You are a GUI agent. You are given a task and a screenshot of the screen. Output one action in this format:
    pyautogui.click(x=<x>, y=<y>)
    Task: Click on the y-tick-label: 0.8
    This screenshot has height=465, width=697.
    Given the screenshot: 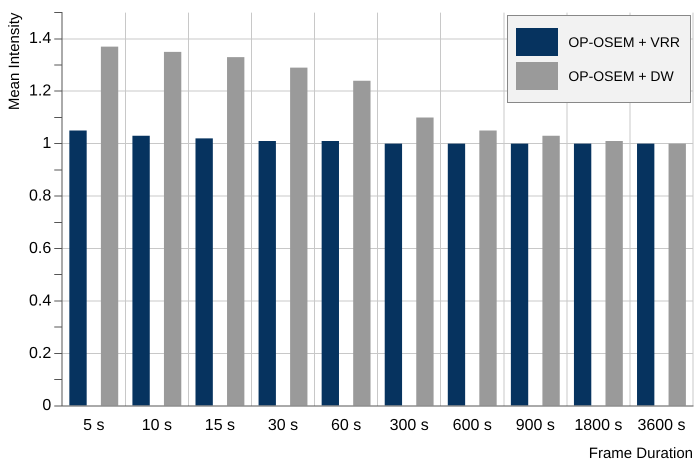 What is the action you would take?
    pyautogui.click(x=40, y=196)
    